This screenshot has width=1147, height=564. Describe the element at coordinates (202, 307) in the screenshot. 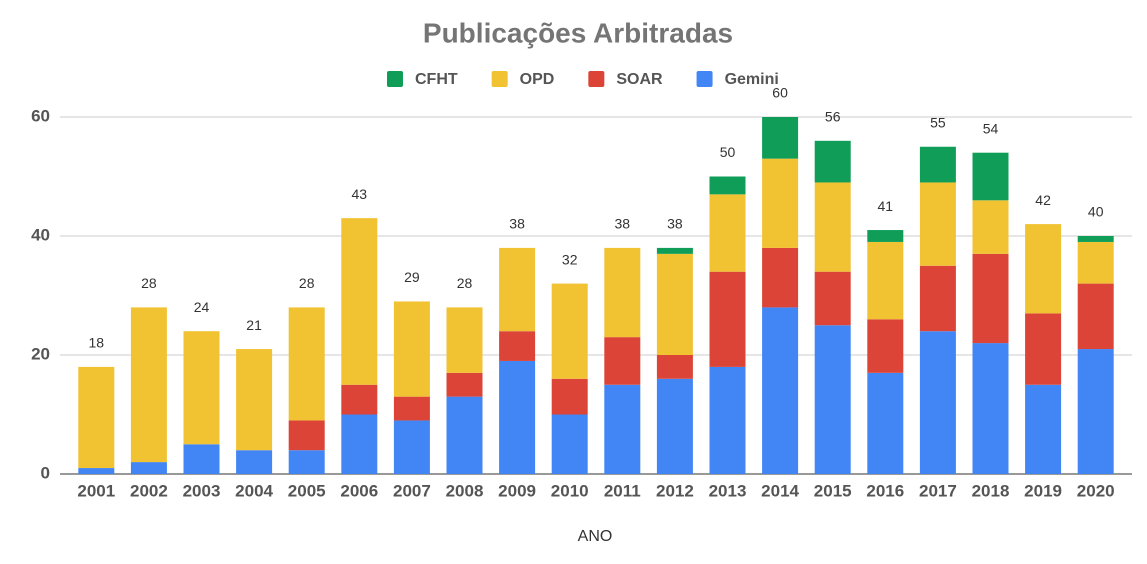

I see `total-label: 24` at that location.